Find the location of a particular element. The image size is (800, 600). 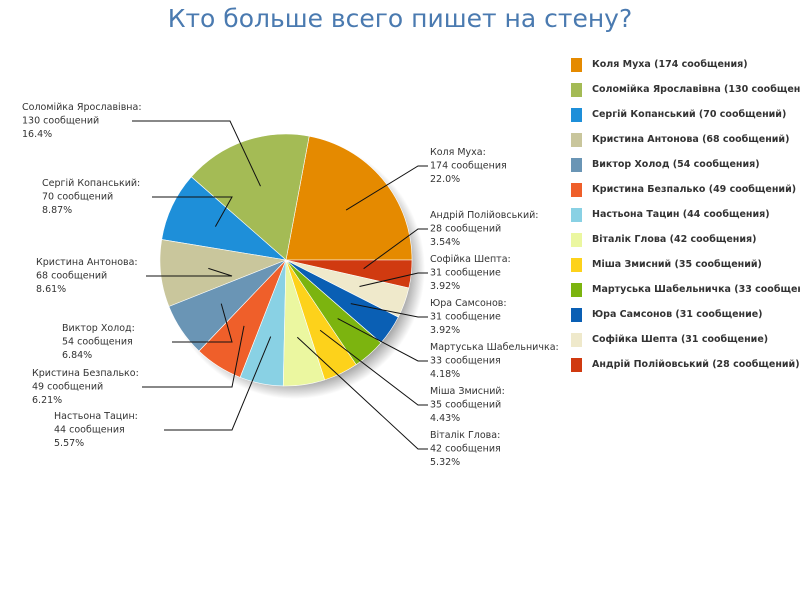

legend-label: Юра Самсонов (31 сообщение) is located at coordinates (677, 314).